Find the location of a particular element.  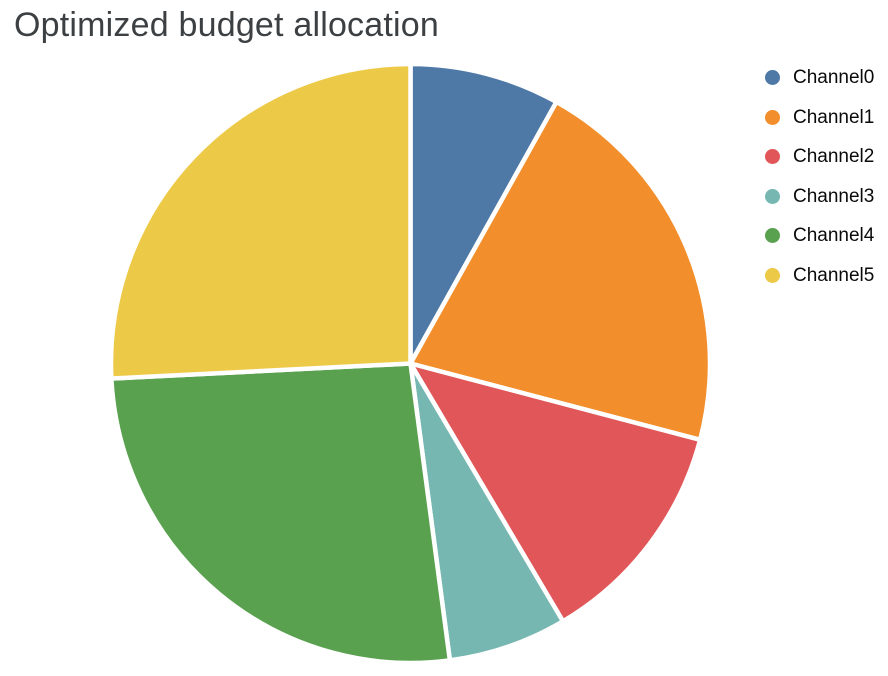

legend-item-channel1: Channel1 is located at coordinates (819, 117).